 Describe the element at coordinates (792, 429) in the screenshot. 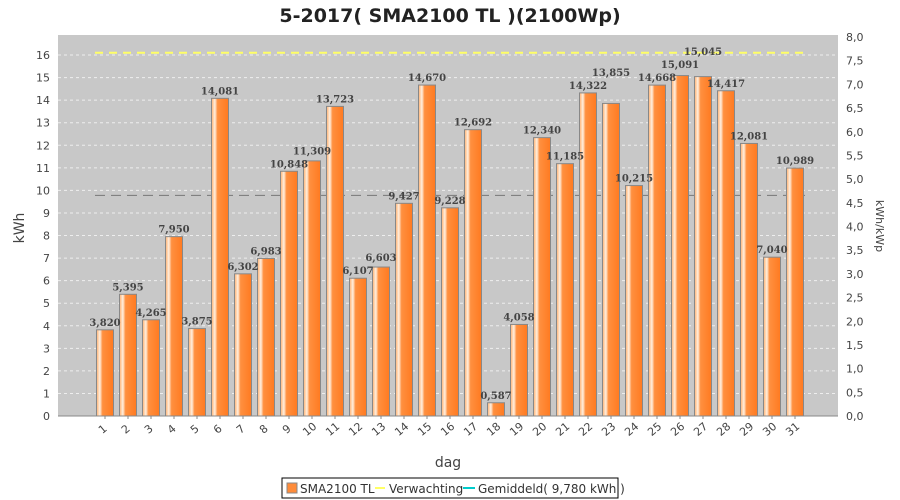

I see `x-tick-label: 31` at that location.